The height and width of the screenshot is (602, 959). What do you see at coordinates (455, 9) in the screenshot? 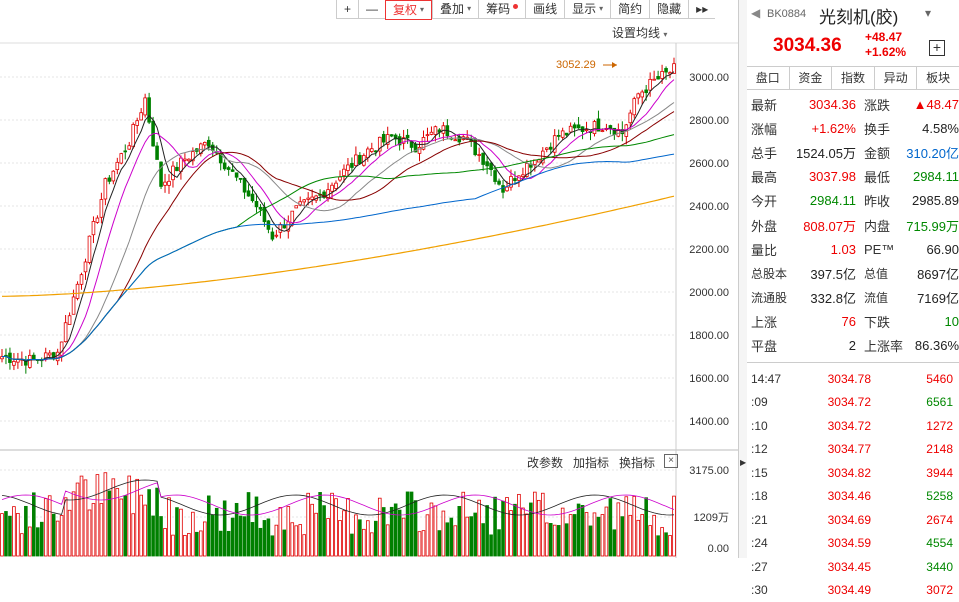
I see `overlay-button: 叠加 ▾` at bounding box center [455, 9].